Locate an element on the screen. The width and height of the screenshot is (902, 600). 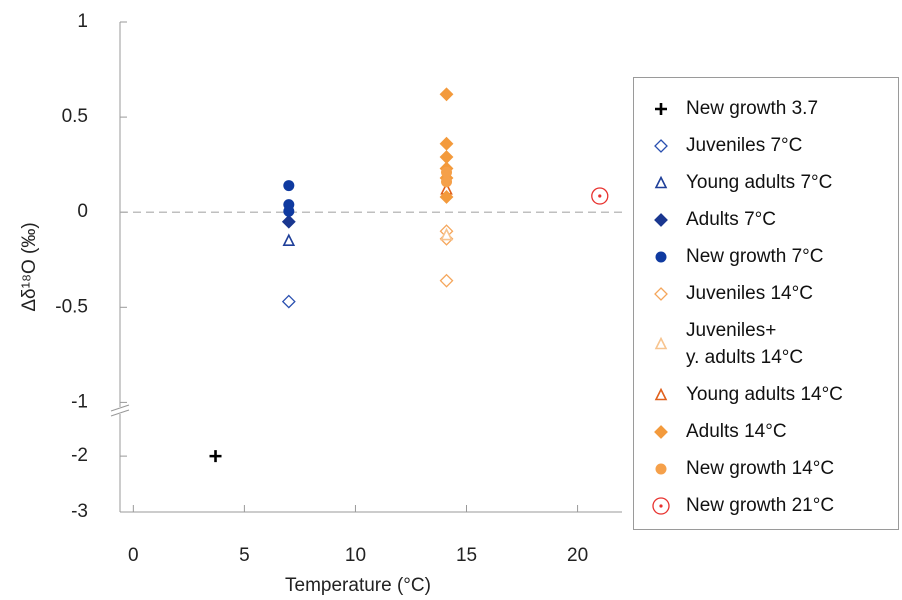
legend-item: Adults 14°C is located at coordinates (766, 431).